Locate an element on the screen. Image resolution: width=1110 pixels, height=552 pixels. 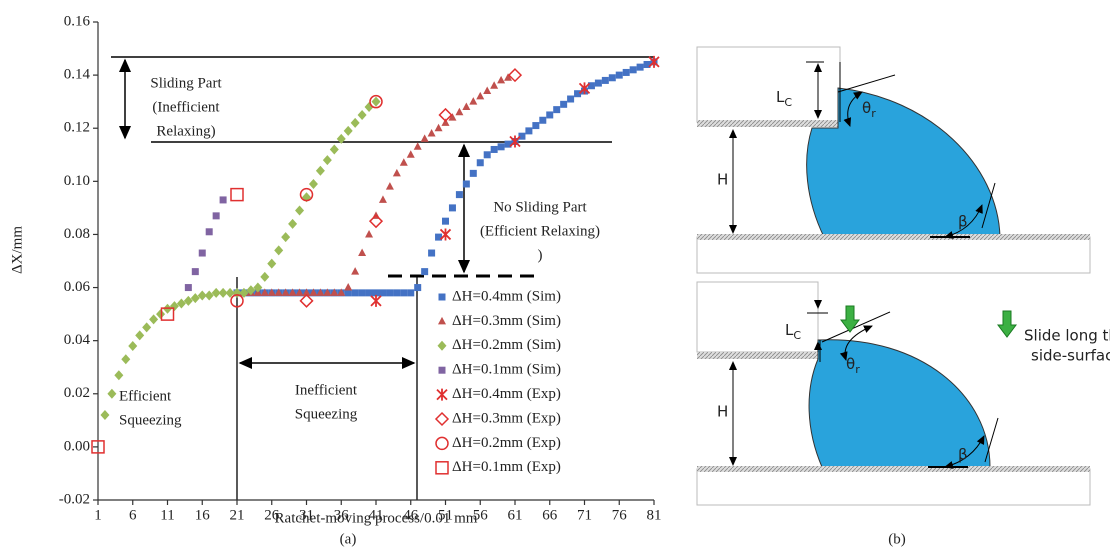
annotation: ) is located at coordinates (540, 255).